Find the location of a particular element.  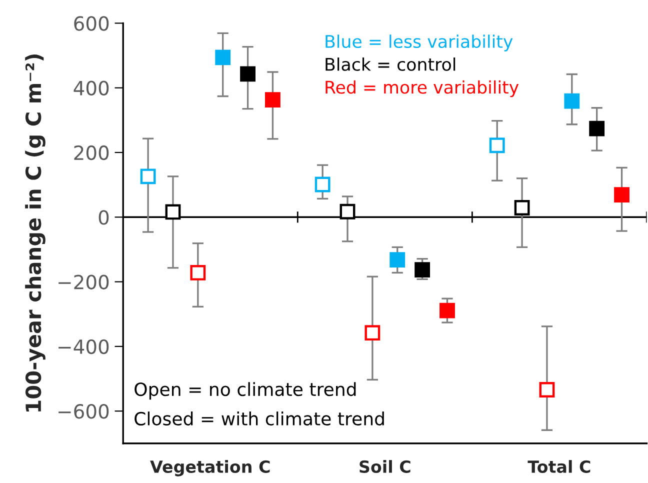

annotation: Closed = with climate trend is located at coordinates (259, 419).